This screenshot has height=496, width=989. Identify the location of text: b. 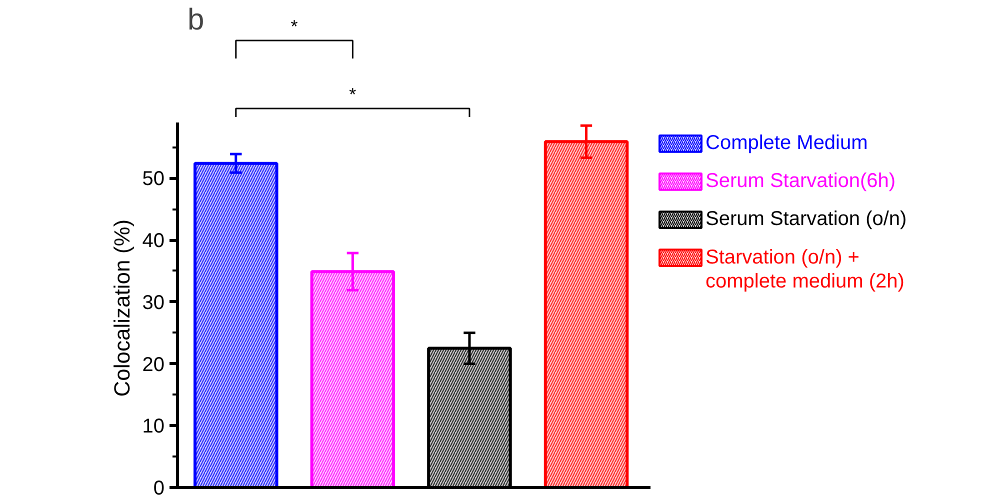
(196, 20).